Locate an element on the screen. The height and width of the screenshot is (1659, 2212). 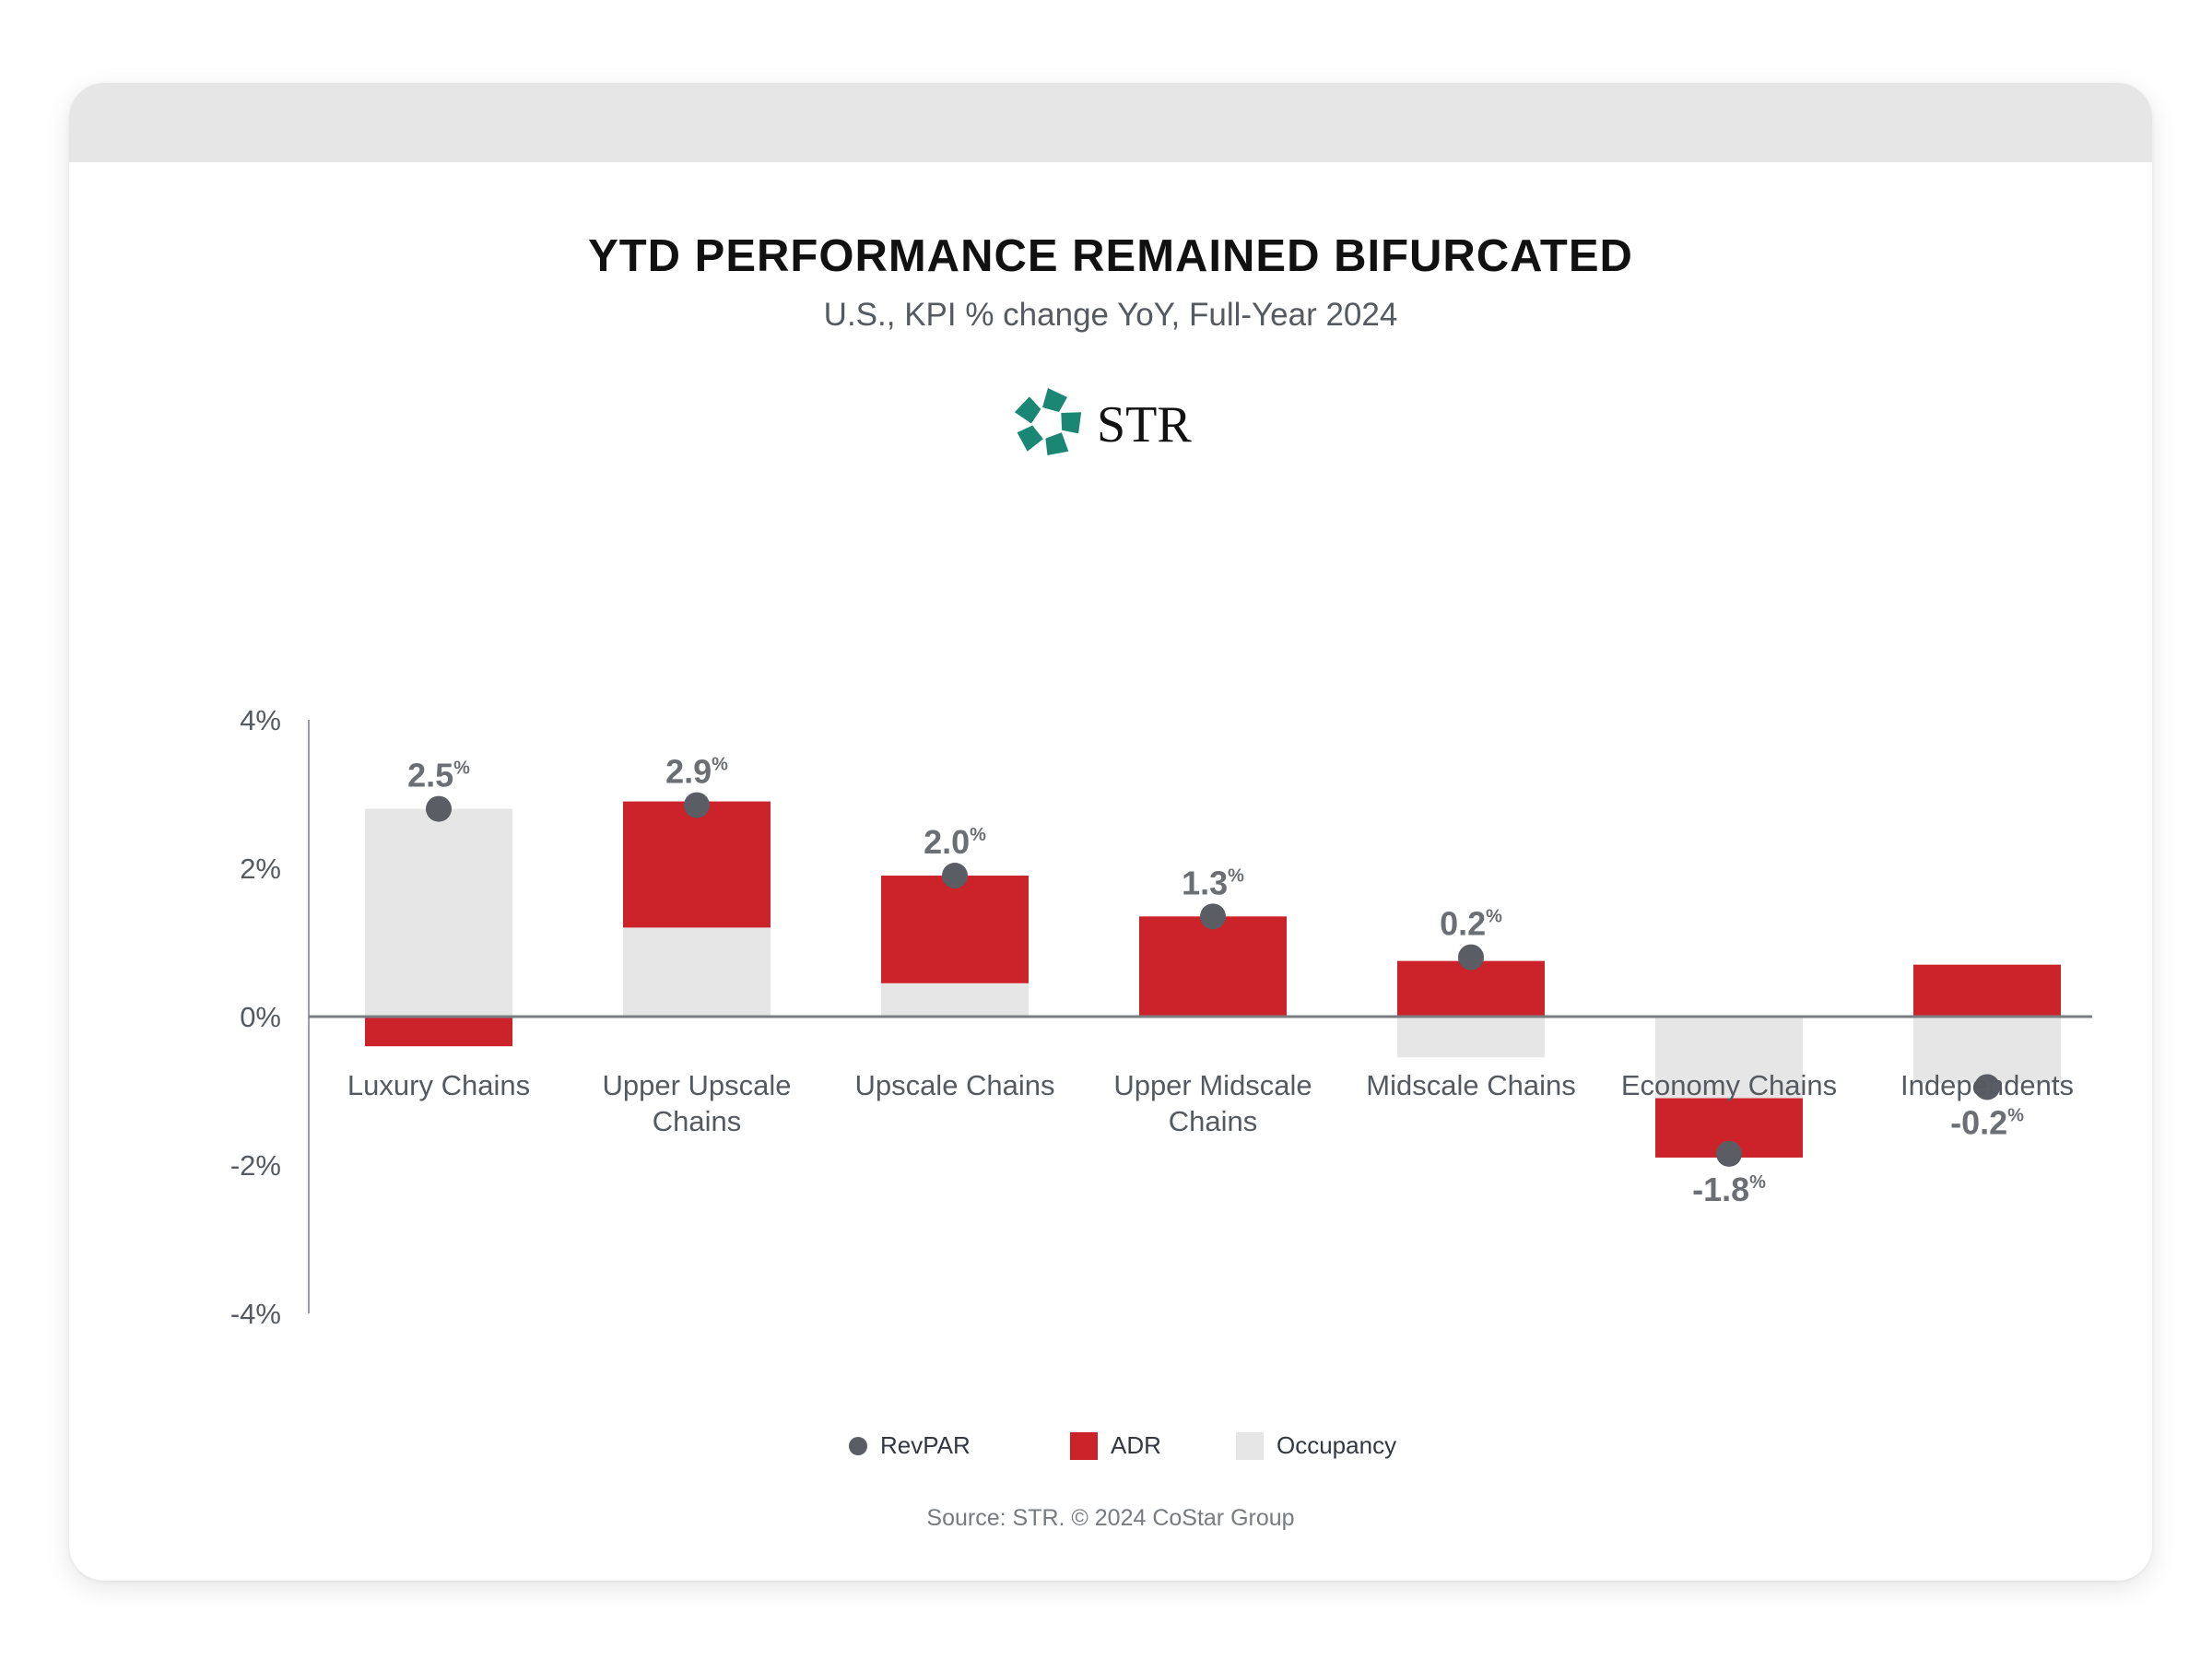
x-category-label: Luxury Chains is located at coordinates (438, 1085).